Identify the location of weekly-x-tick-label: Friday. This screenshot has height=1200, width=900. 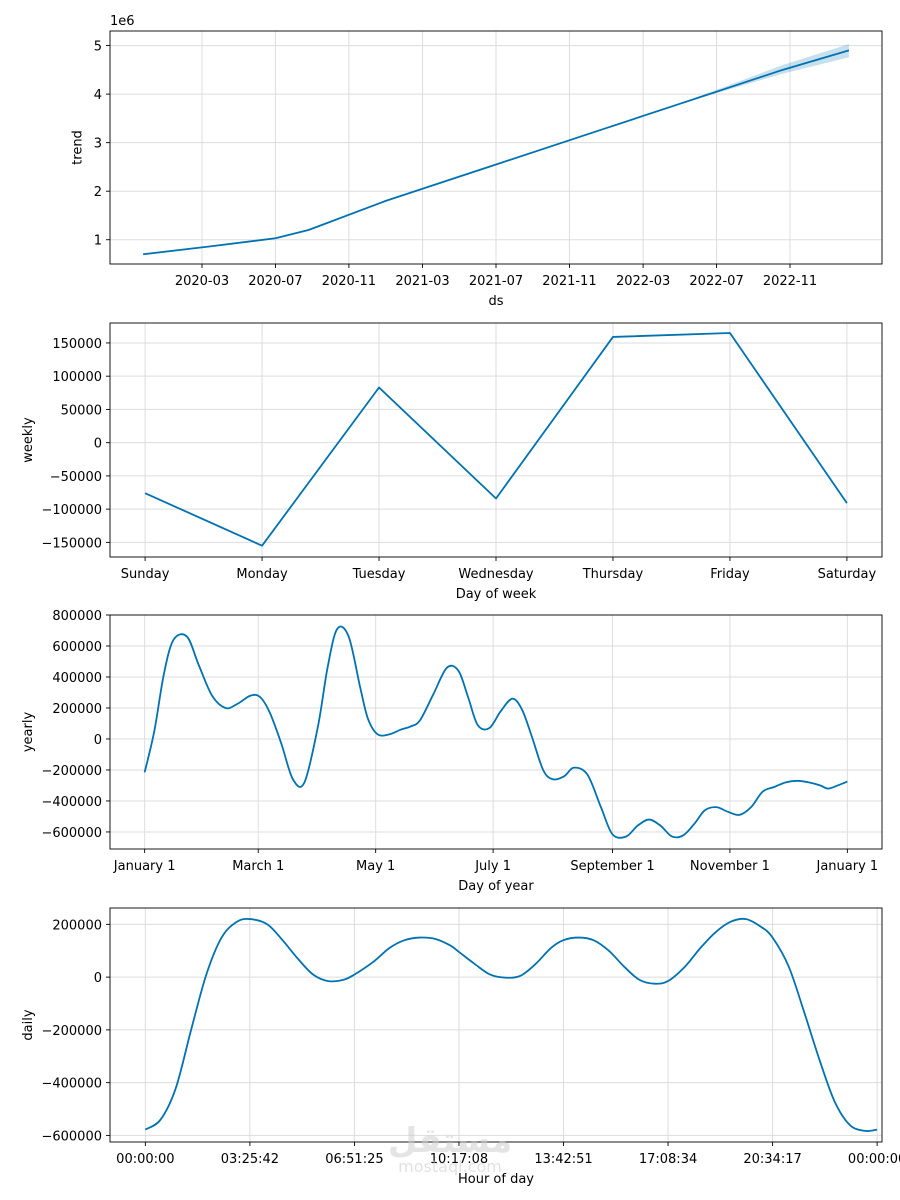
(730, 574).